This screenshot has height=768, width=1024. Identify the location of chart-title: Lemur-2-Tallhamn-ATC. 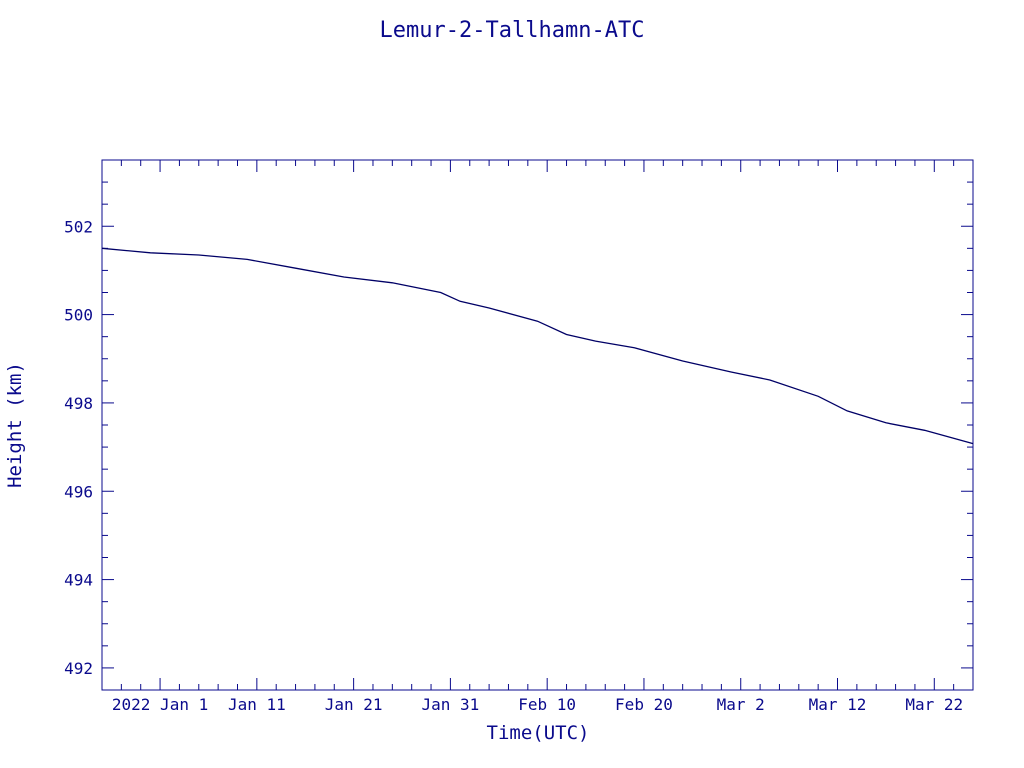
(512, 30).